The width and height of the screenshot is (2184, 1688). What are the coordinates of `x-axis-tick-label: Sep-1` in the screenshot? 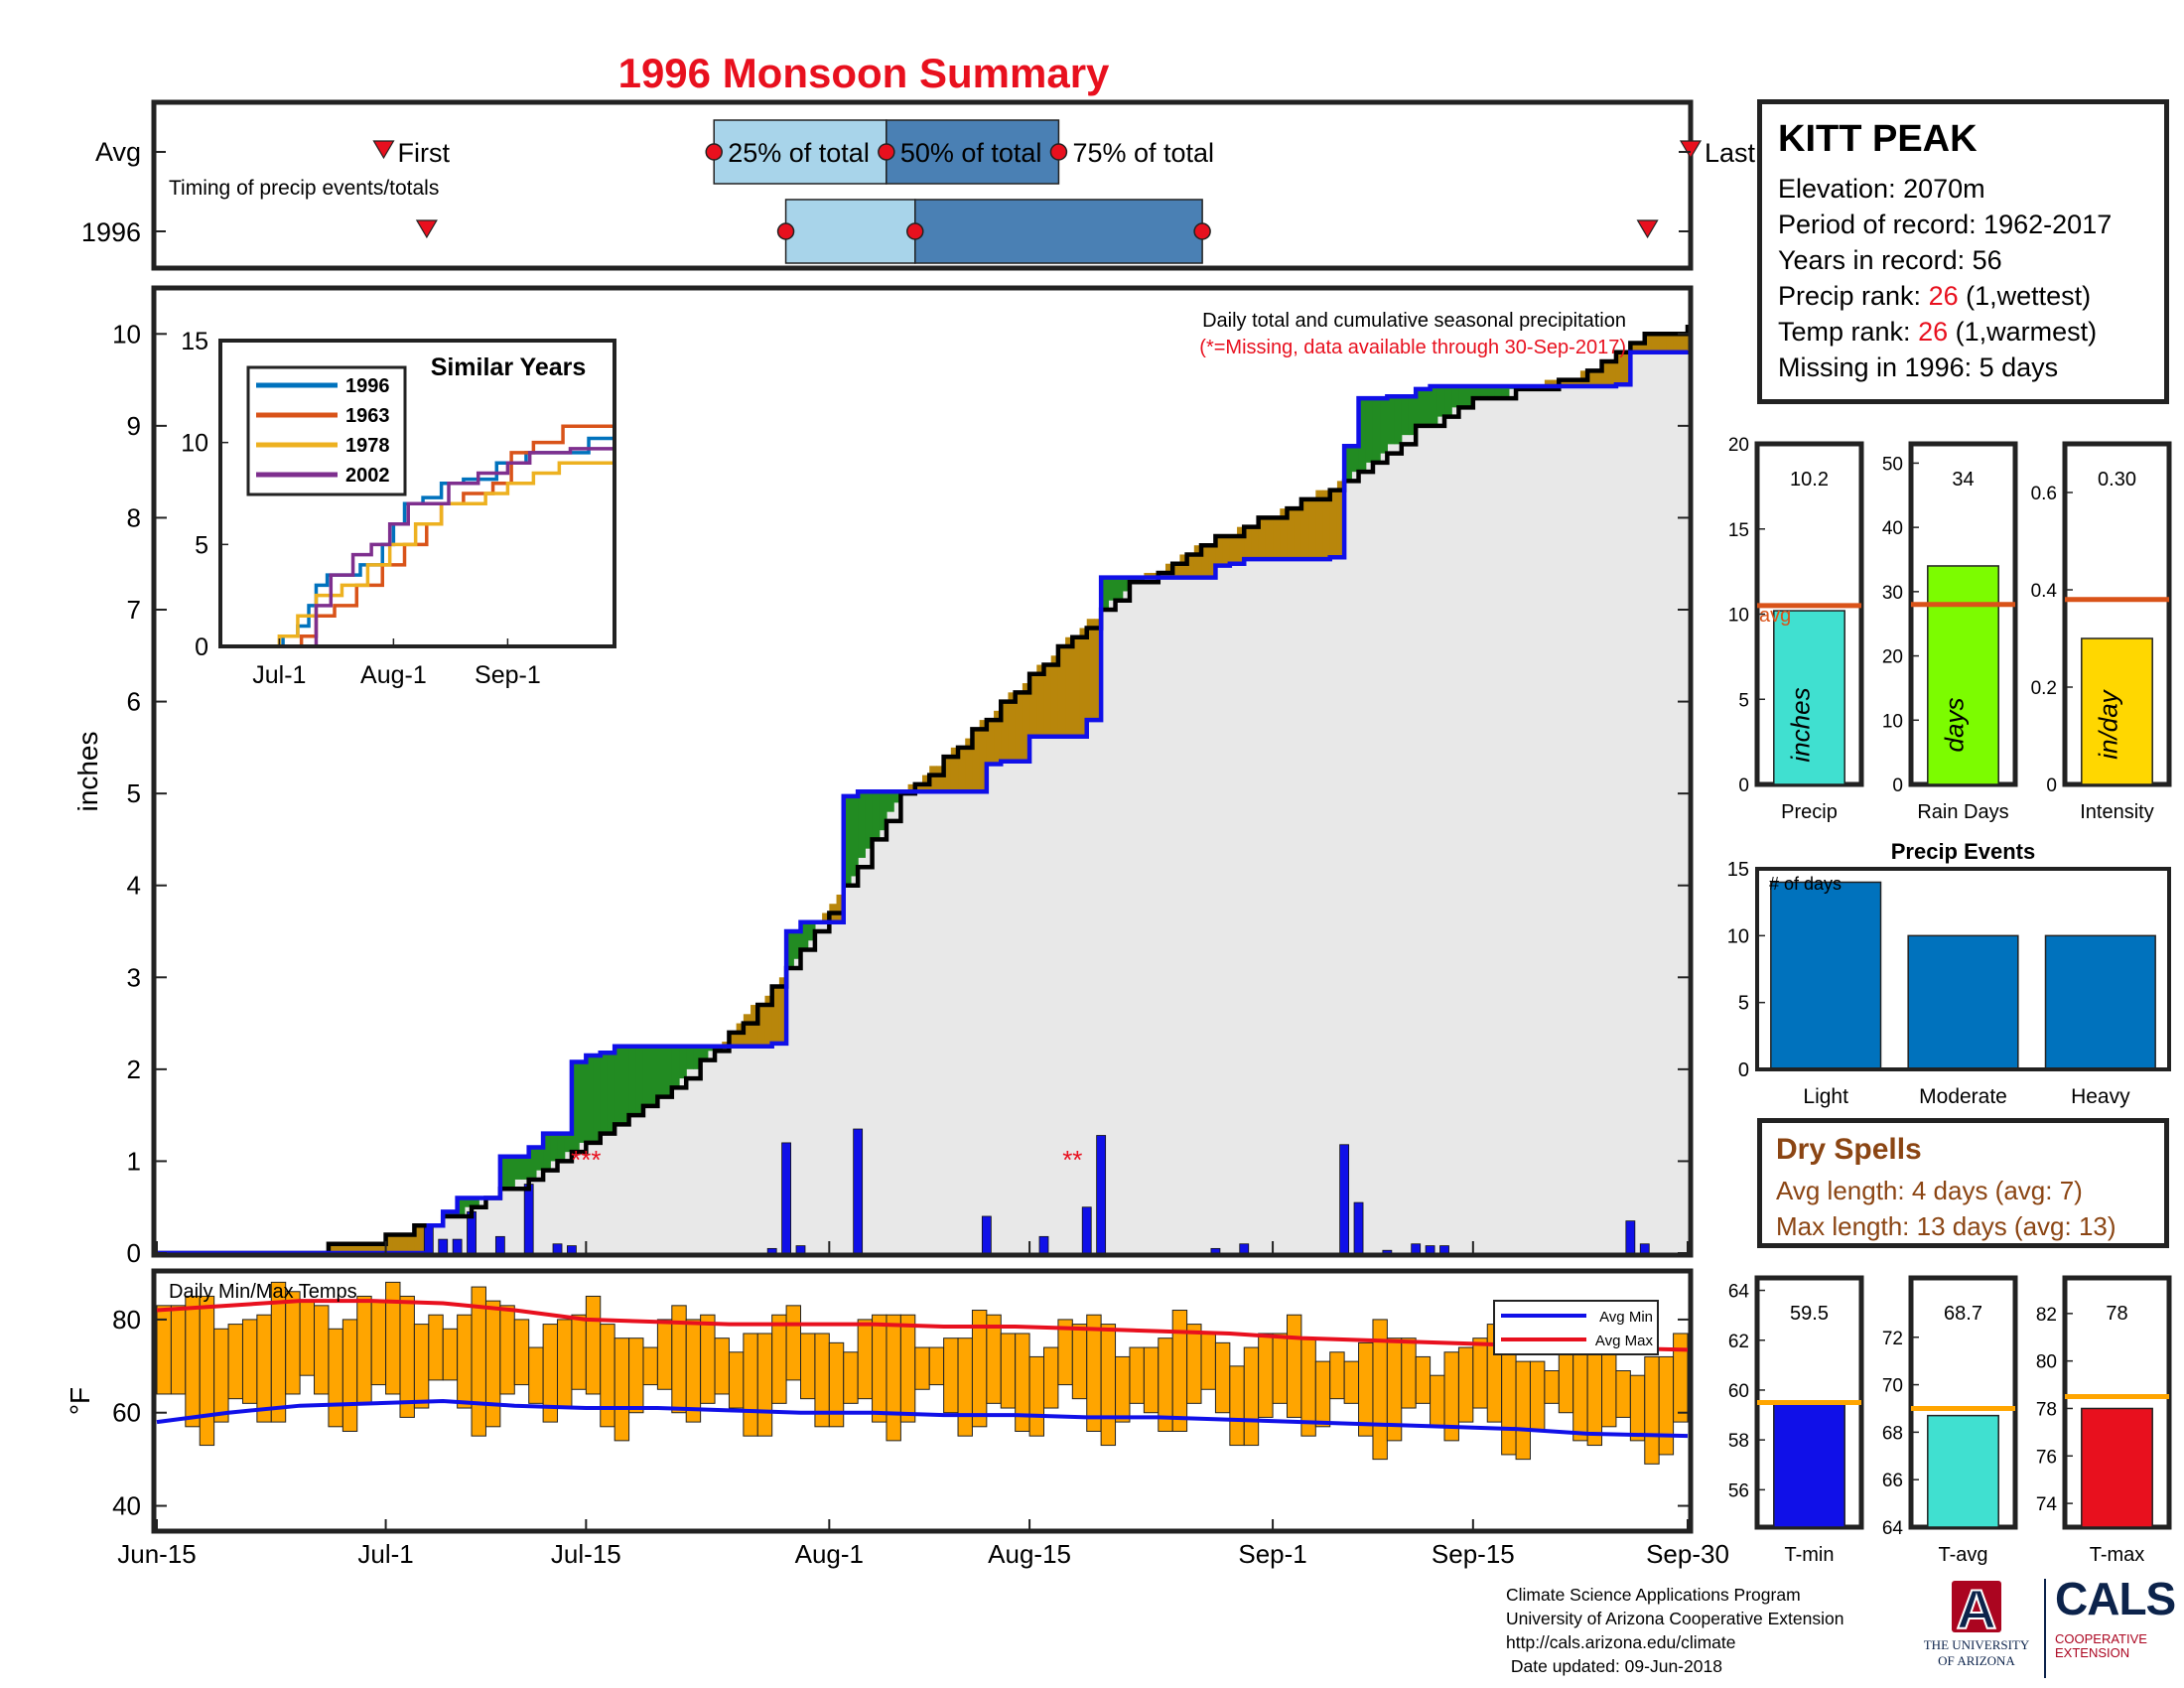 It's located at (1272, 1554).